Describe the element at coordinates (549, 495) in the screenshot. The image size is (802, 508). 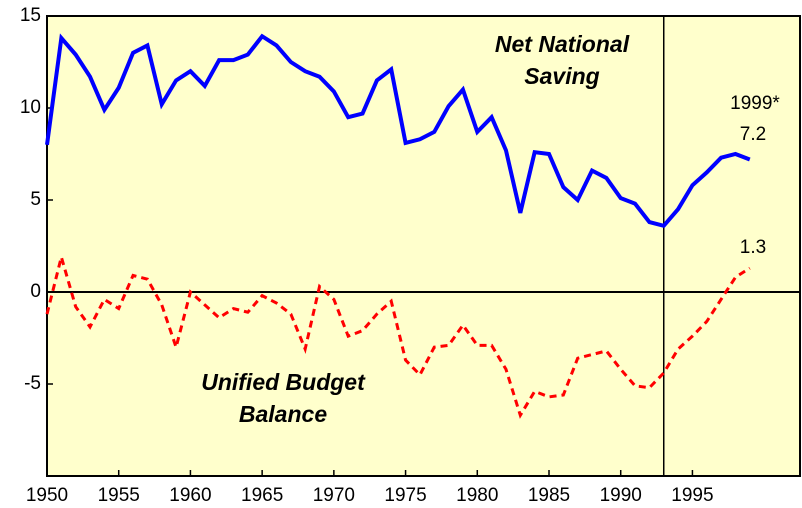
I see `x-tick-label: 1985` at that location.